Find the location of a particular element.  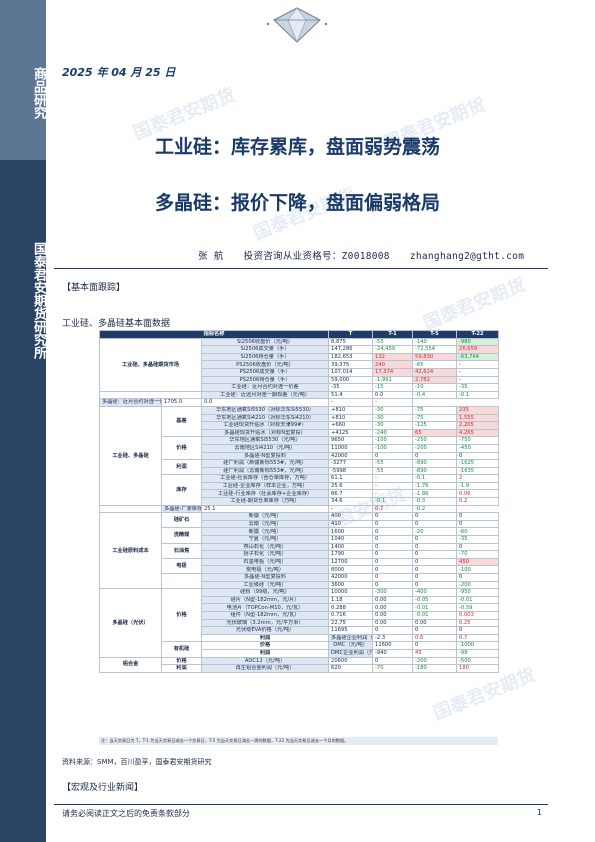

table-row: PS2506持仓量（手） 59,000 -1,991 2,782- is located at coordinates (300, 380).